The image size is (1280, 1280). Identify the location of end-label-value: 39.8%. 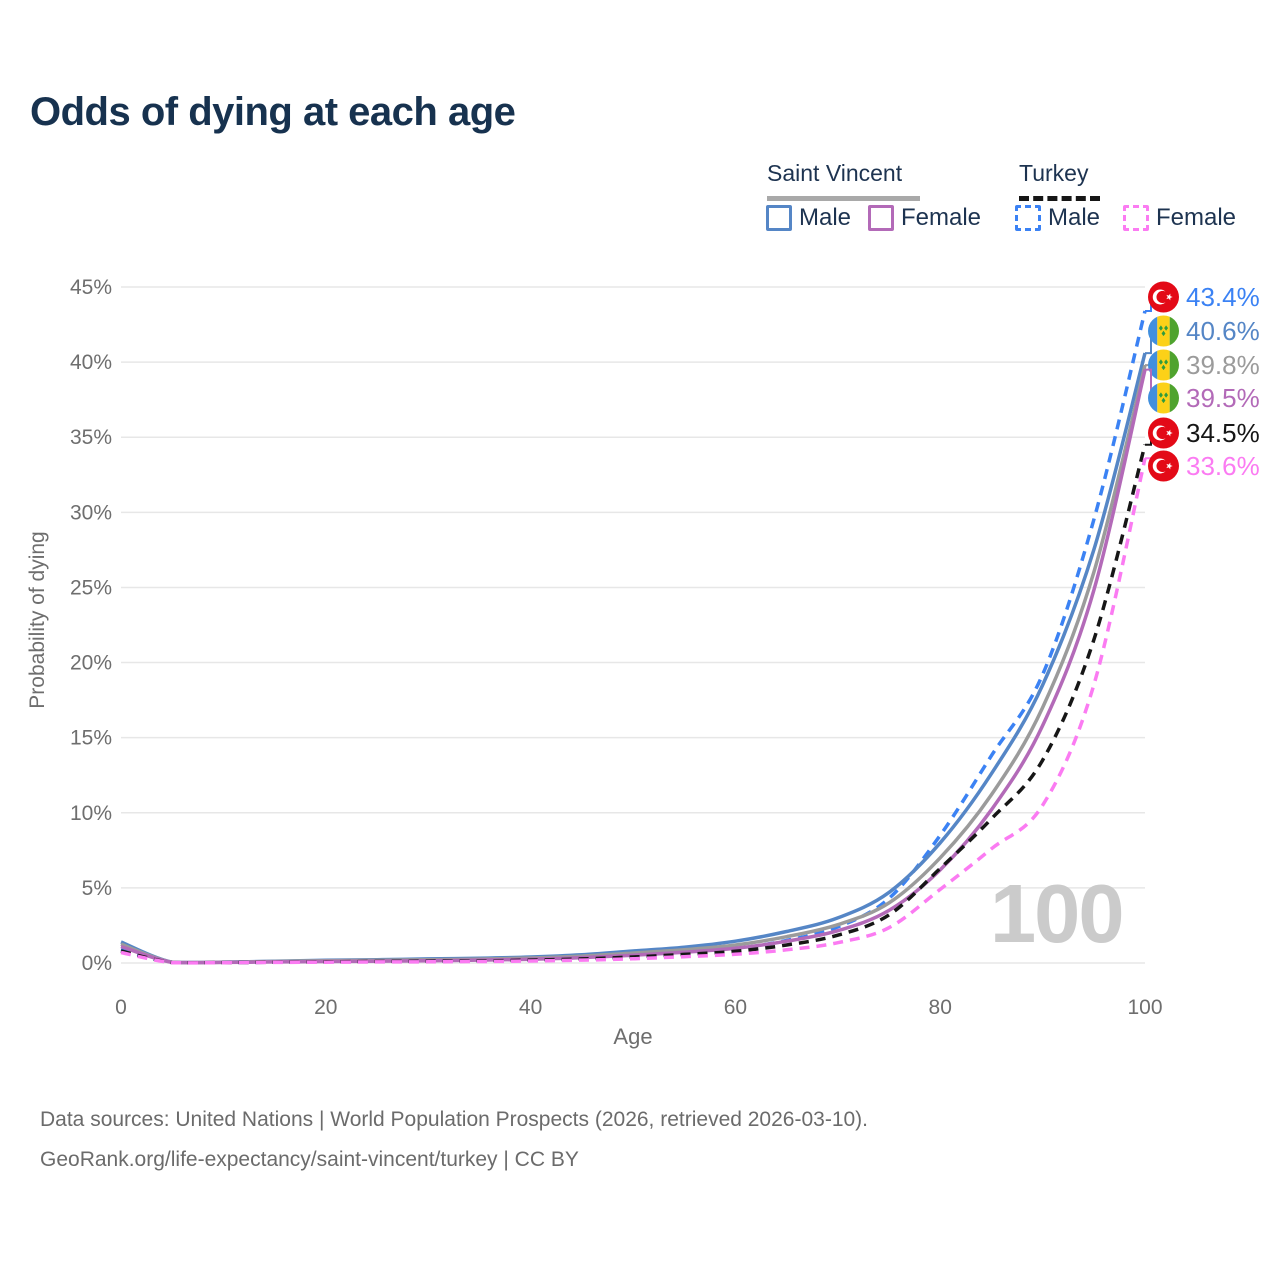
(1223, 365).